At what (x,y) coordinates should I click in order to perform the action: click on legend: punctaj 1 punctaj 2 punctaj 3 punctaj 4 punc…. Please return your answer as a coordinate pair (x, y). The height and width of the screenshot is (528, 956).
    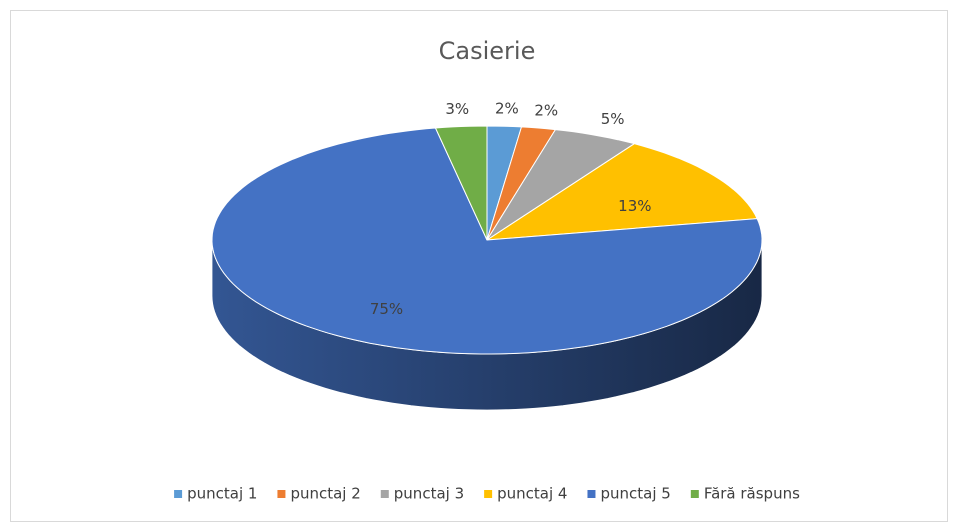
    Looking at the image, I should click on (487, 494).